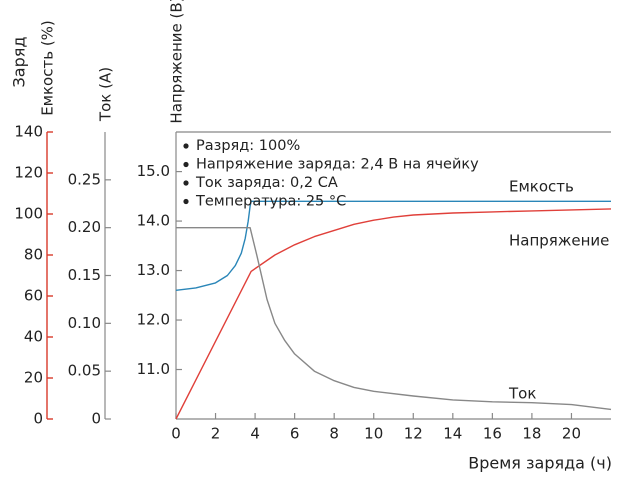 Image resolution: width=620 pixels, height=484 pixels. Describe the element at coordinates (177, 62) in the screenshot. I see `voltage-axis-title: Напряжение (В)` at that location.